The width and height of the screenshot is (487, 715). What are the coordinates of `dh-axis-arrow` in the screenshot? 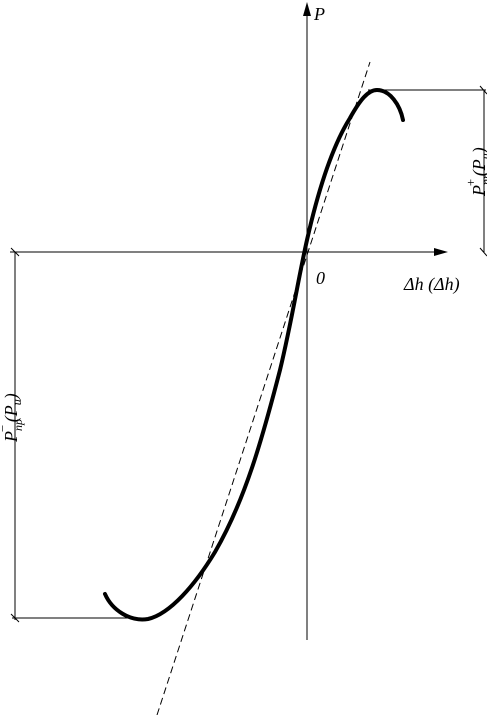 It's located at (441, 252).